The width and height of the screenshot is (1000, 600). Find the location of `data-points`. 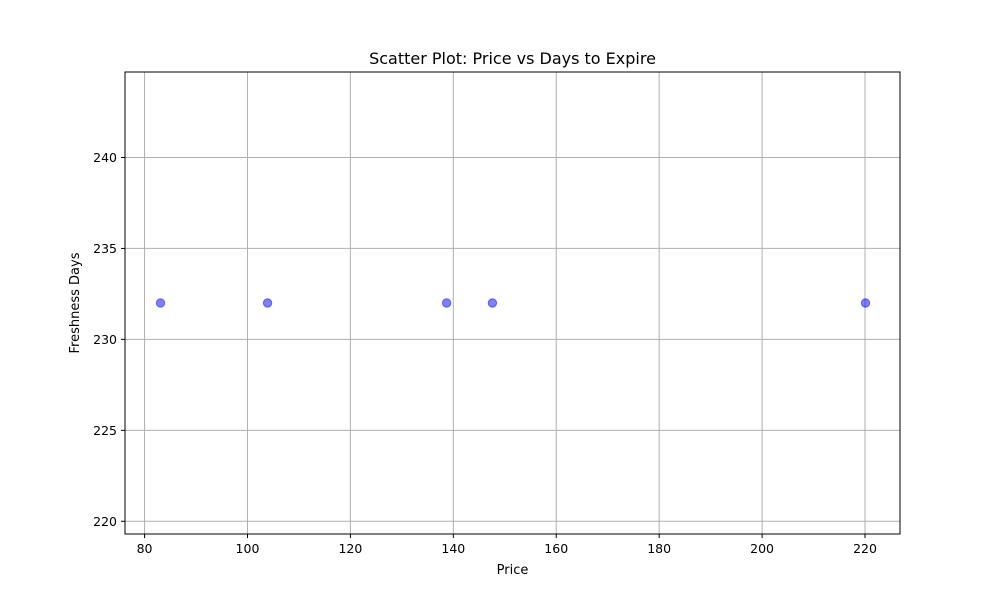

data-points is located at coordinates (513, 303).